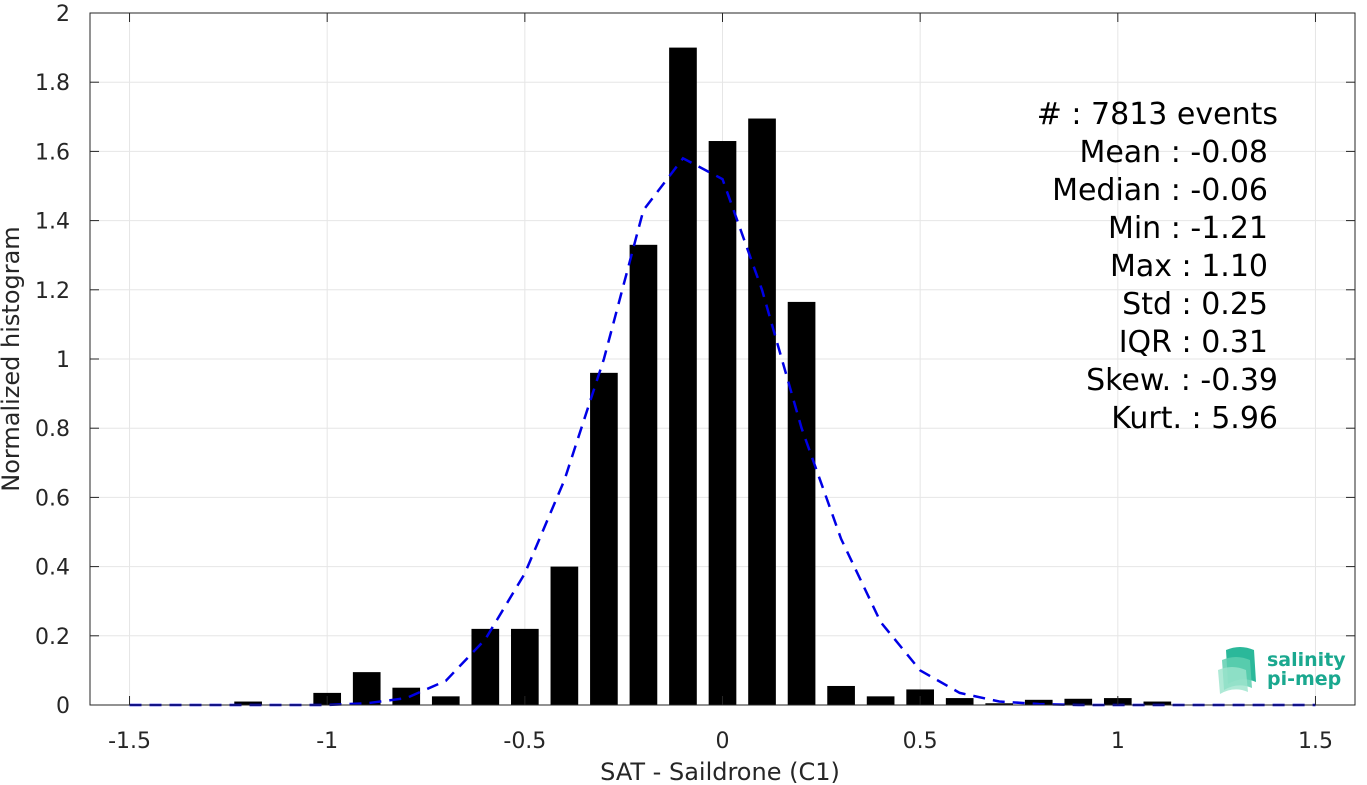  I want to click on logo-line2: pi-mep, so click(1304, 679).